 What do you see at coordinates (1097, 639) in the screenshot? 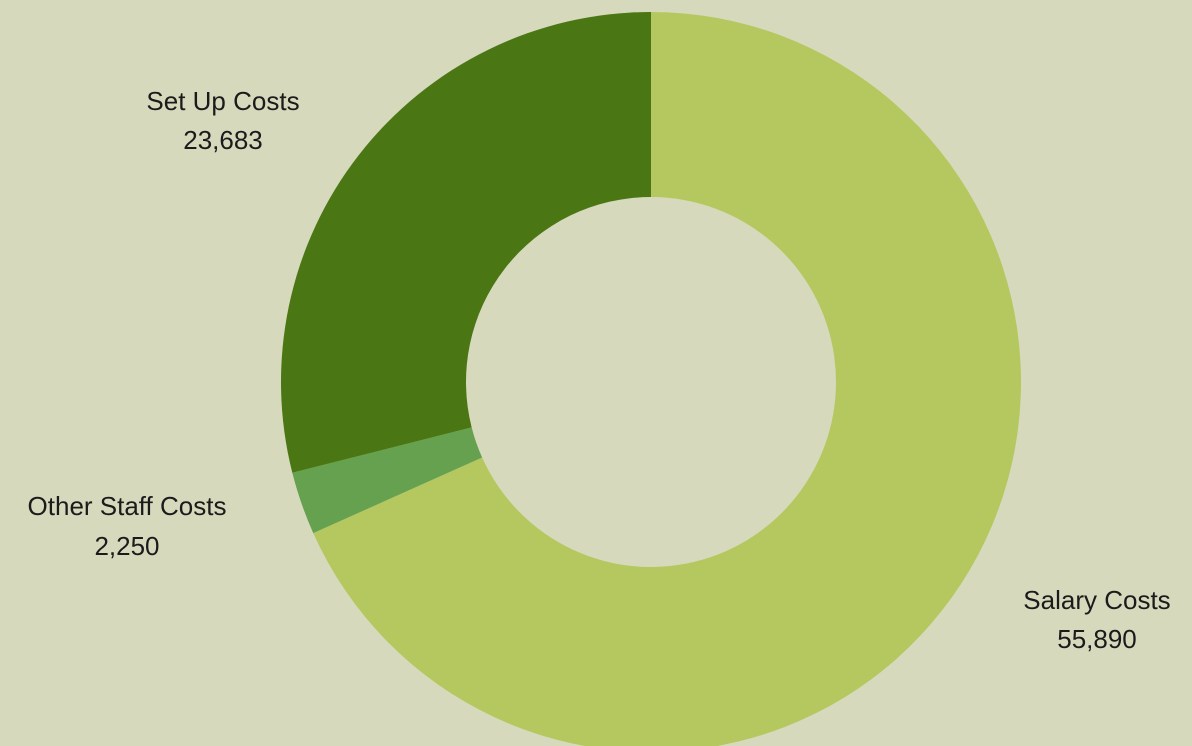
I see `slice-value-salary-costs: 55,890` at bounding box center [1097, 639].